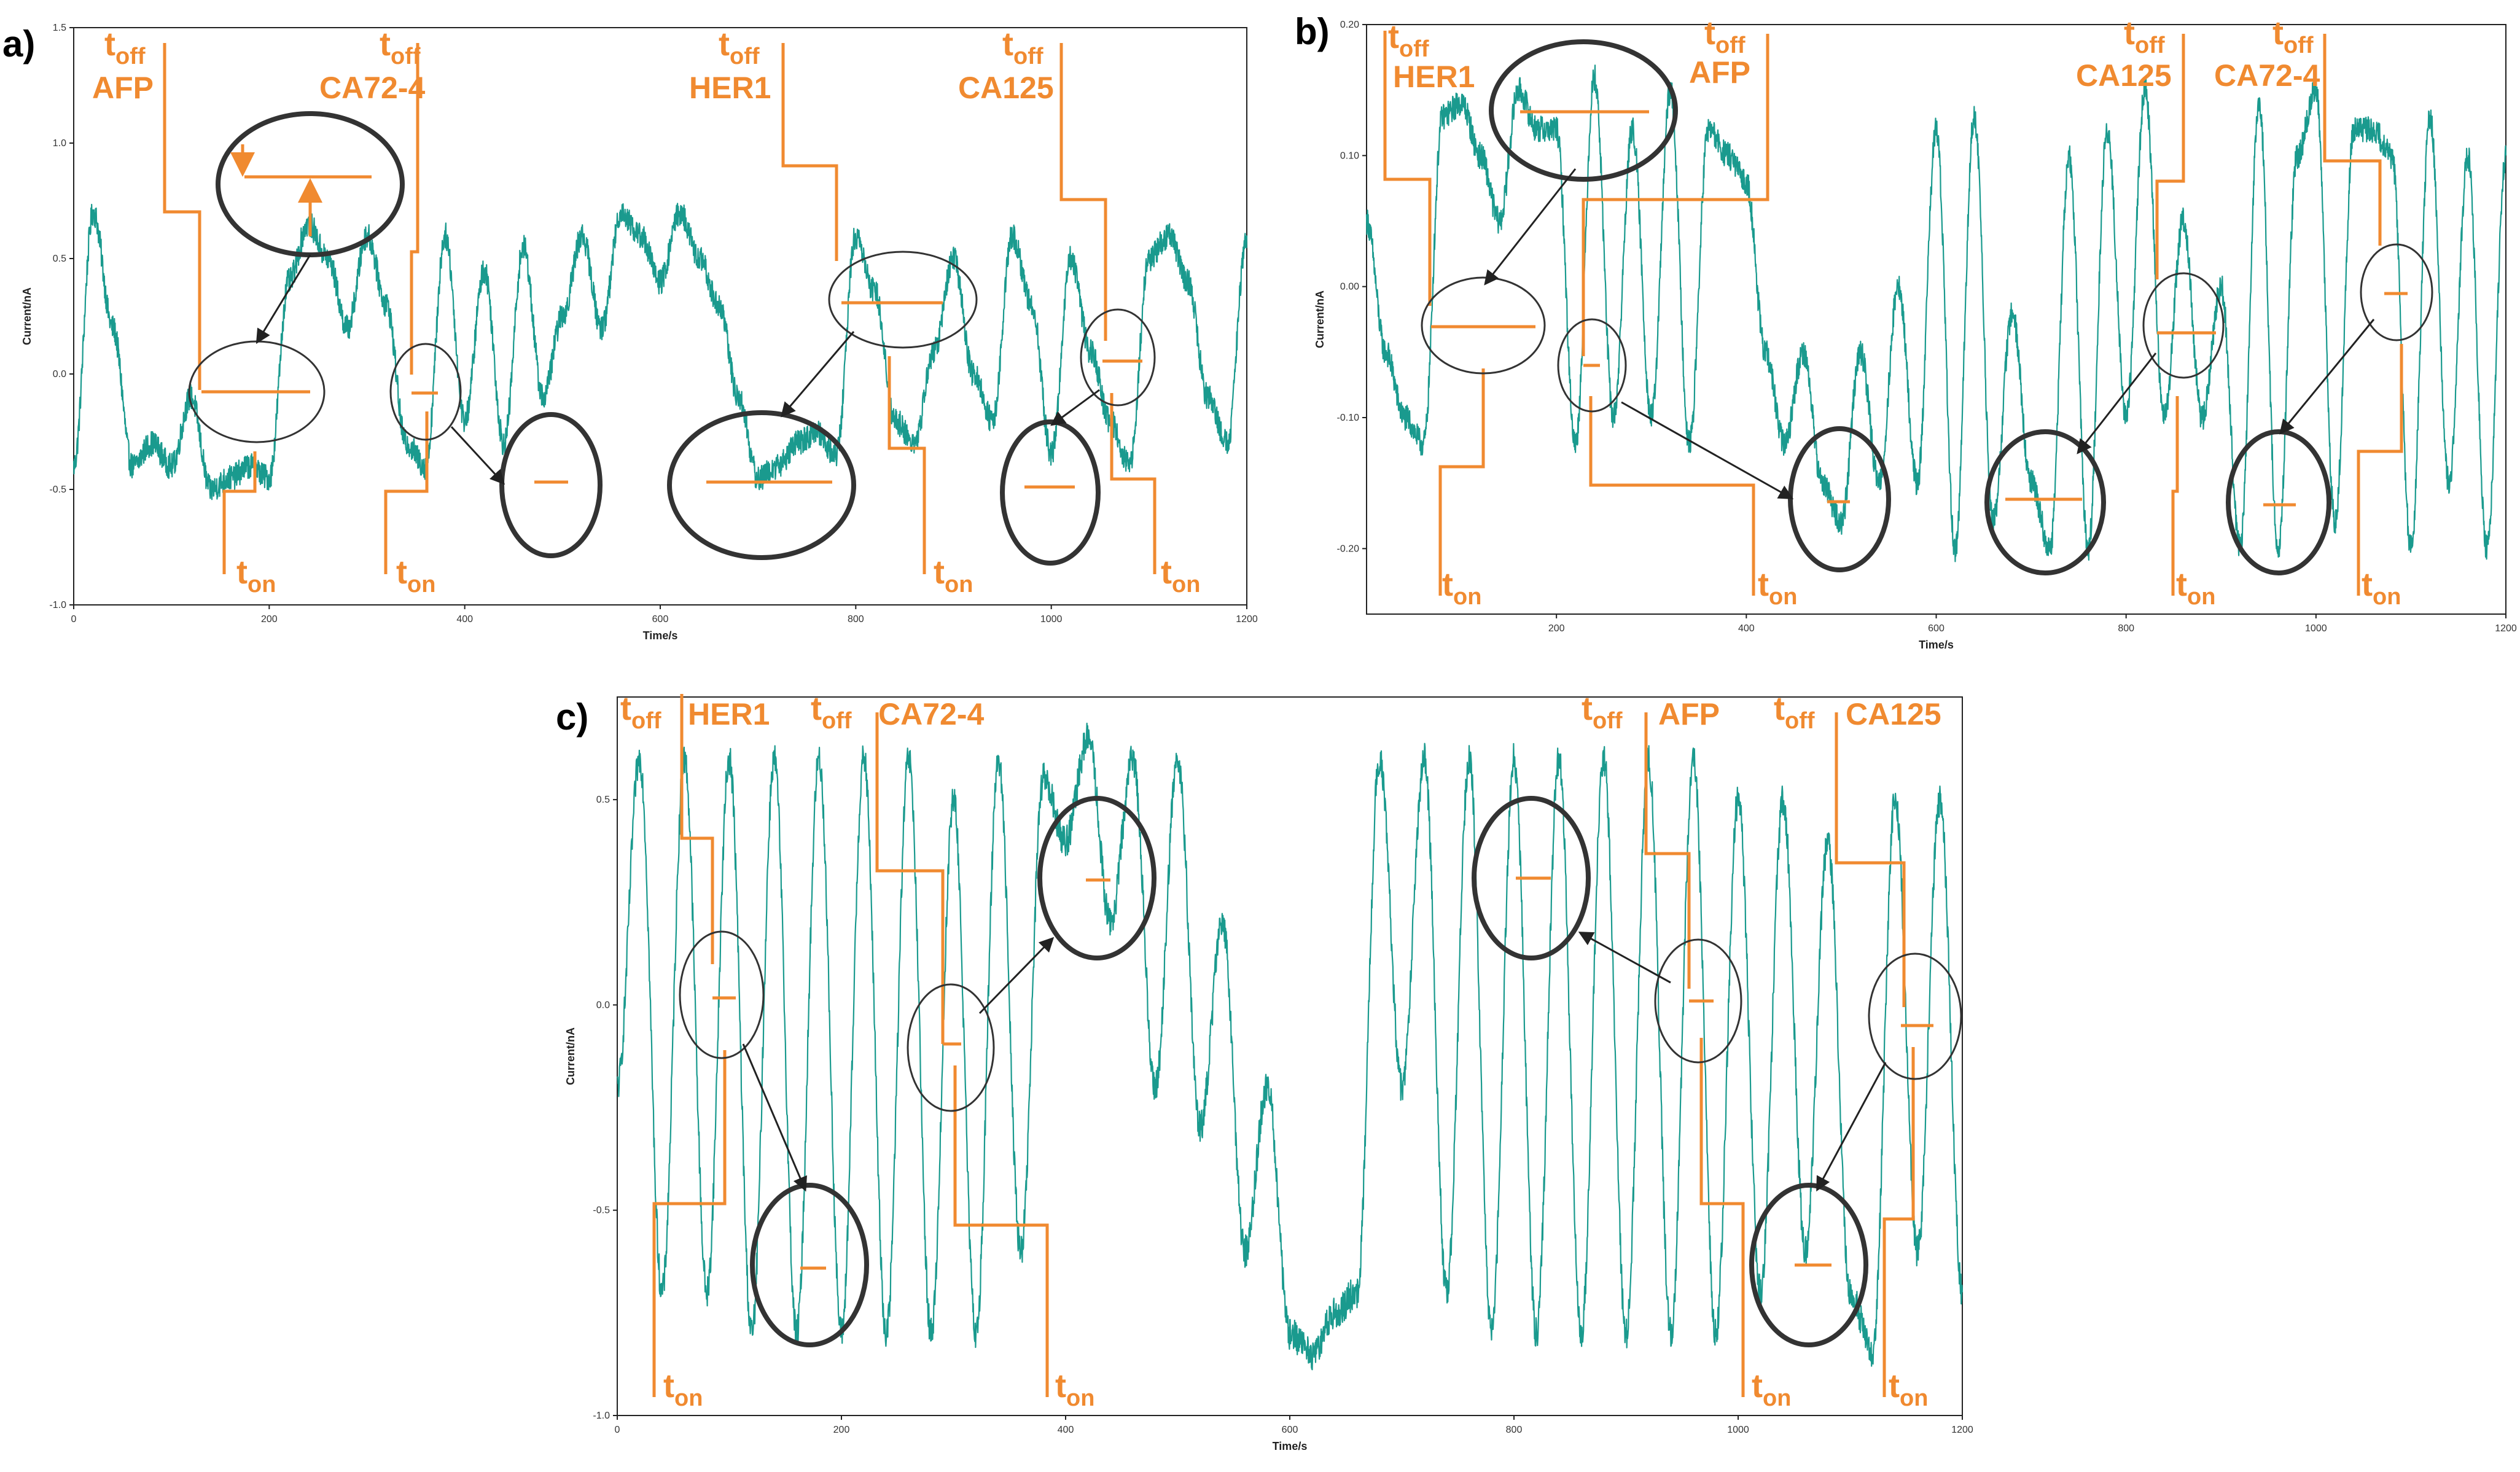 The height and width of the screenshot is (1472, 2520). Describe the element at coordinates (1461, 482) in the screenshot. I see `b-leader-ton-her1` at that location.